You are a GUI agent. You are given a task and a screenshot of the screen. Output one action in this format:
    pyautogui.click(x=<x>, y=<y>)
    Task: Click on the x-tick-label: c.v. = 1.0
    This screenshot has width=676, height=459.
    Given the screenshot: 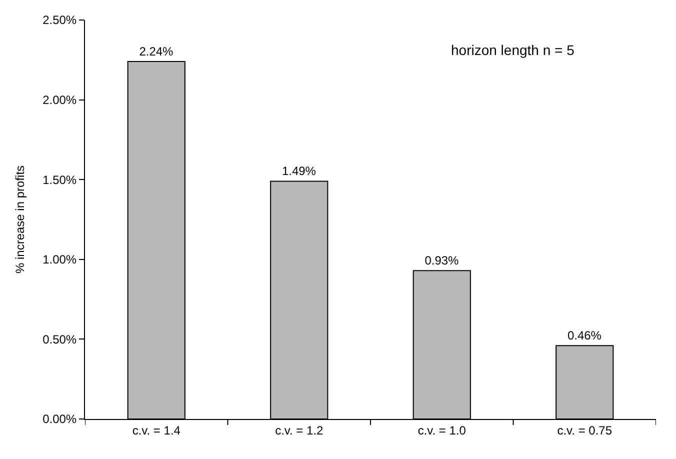 What is the action you would take?
    pyautogui.click(x=442, y=430)
    